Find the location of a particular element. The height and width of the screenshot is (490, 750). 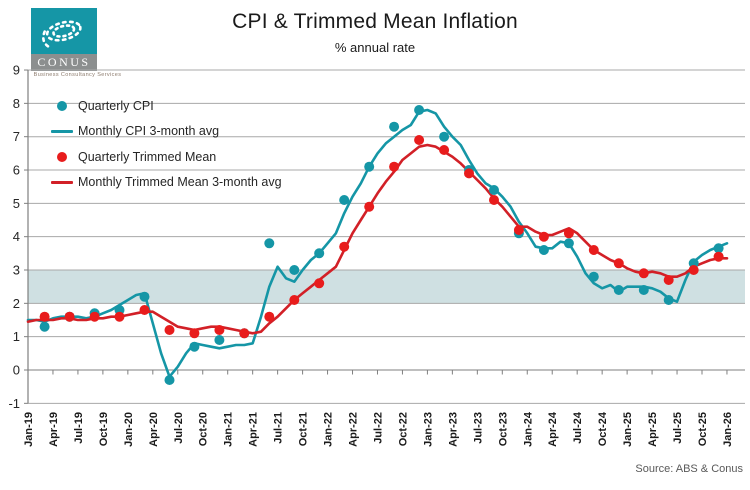

x-tick-label: Oct-25 is located at coordinates (703, 429).